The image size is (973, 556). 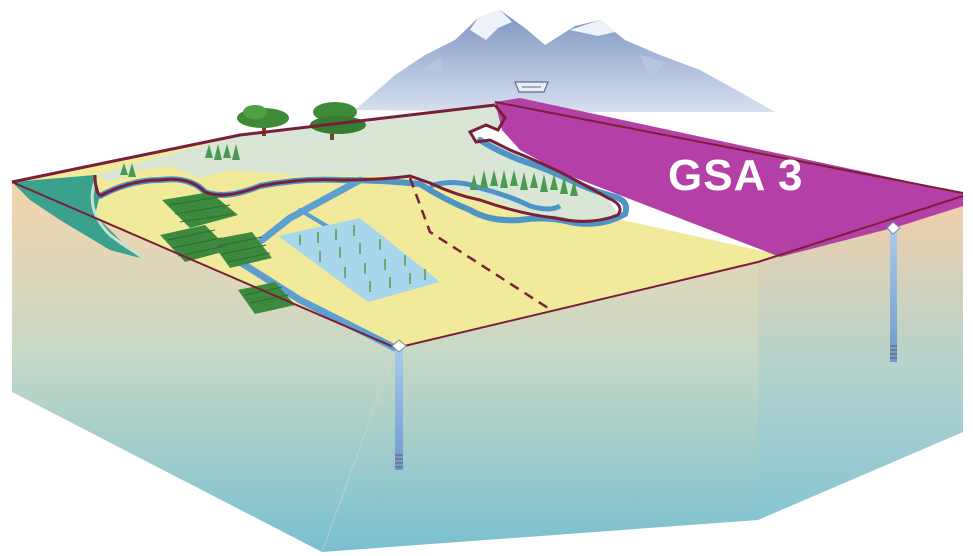 I want to click on upland-area, so click(x=356, y=164).